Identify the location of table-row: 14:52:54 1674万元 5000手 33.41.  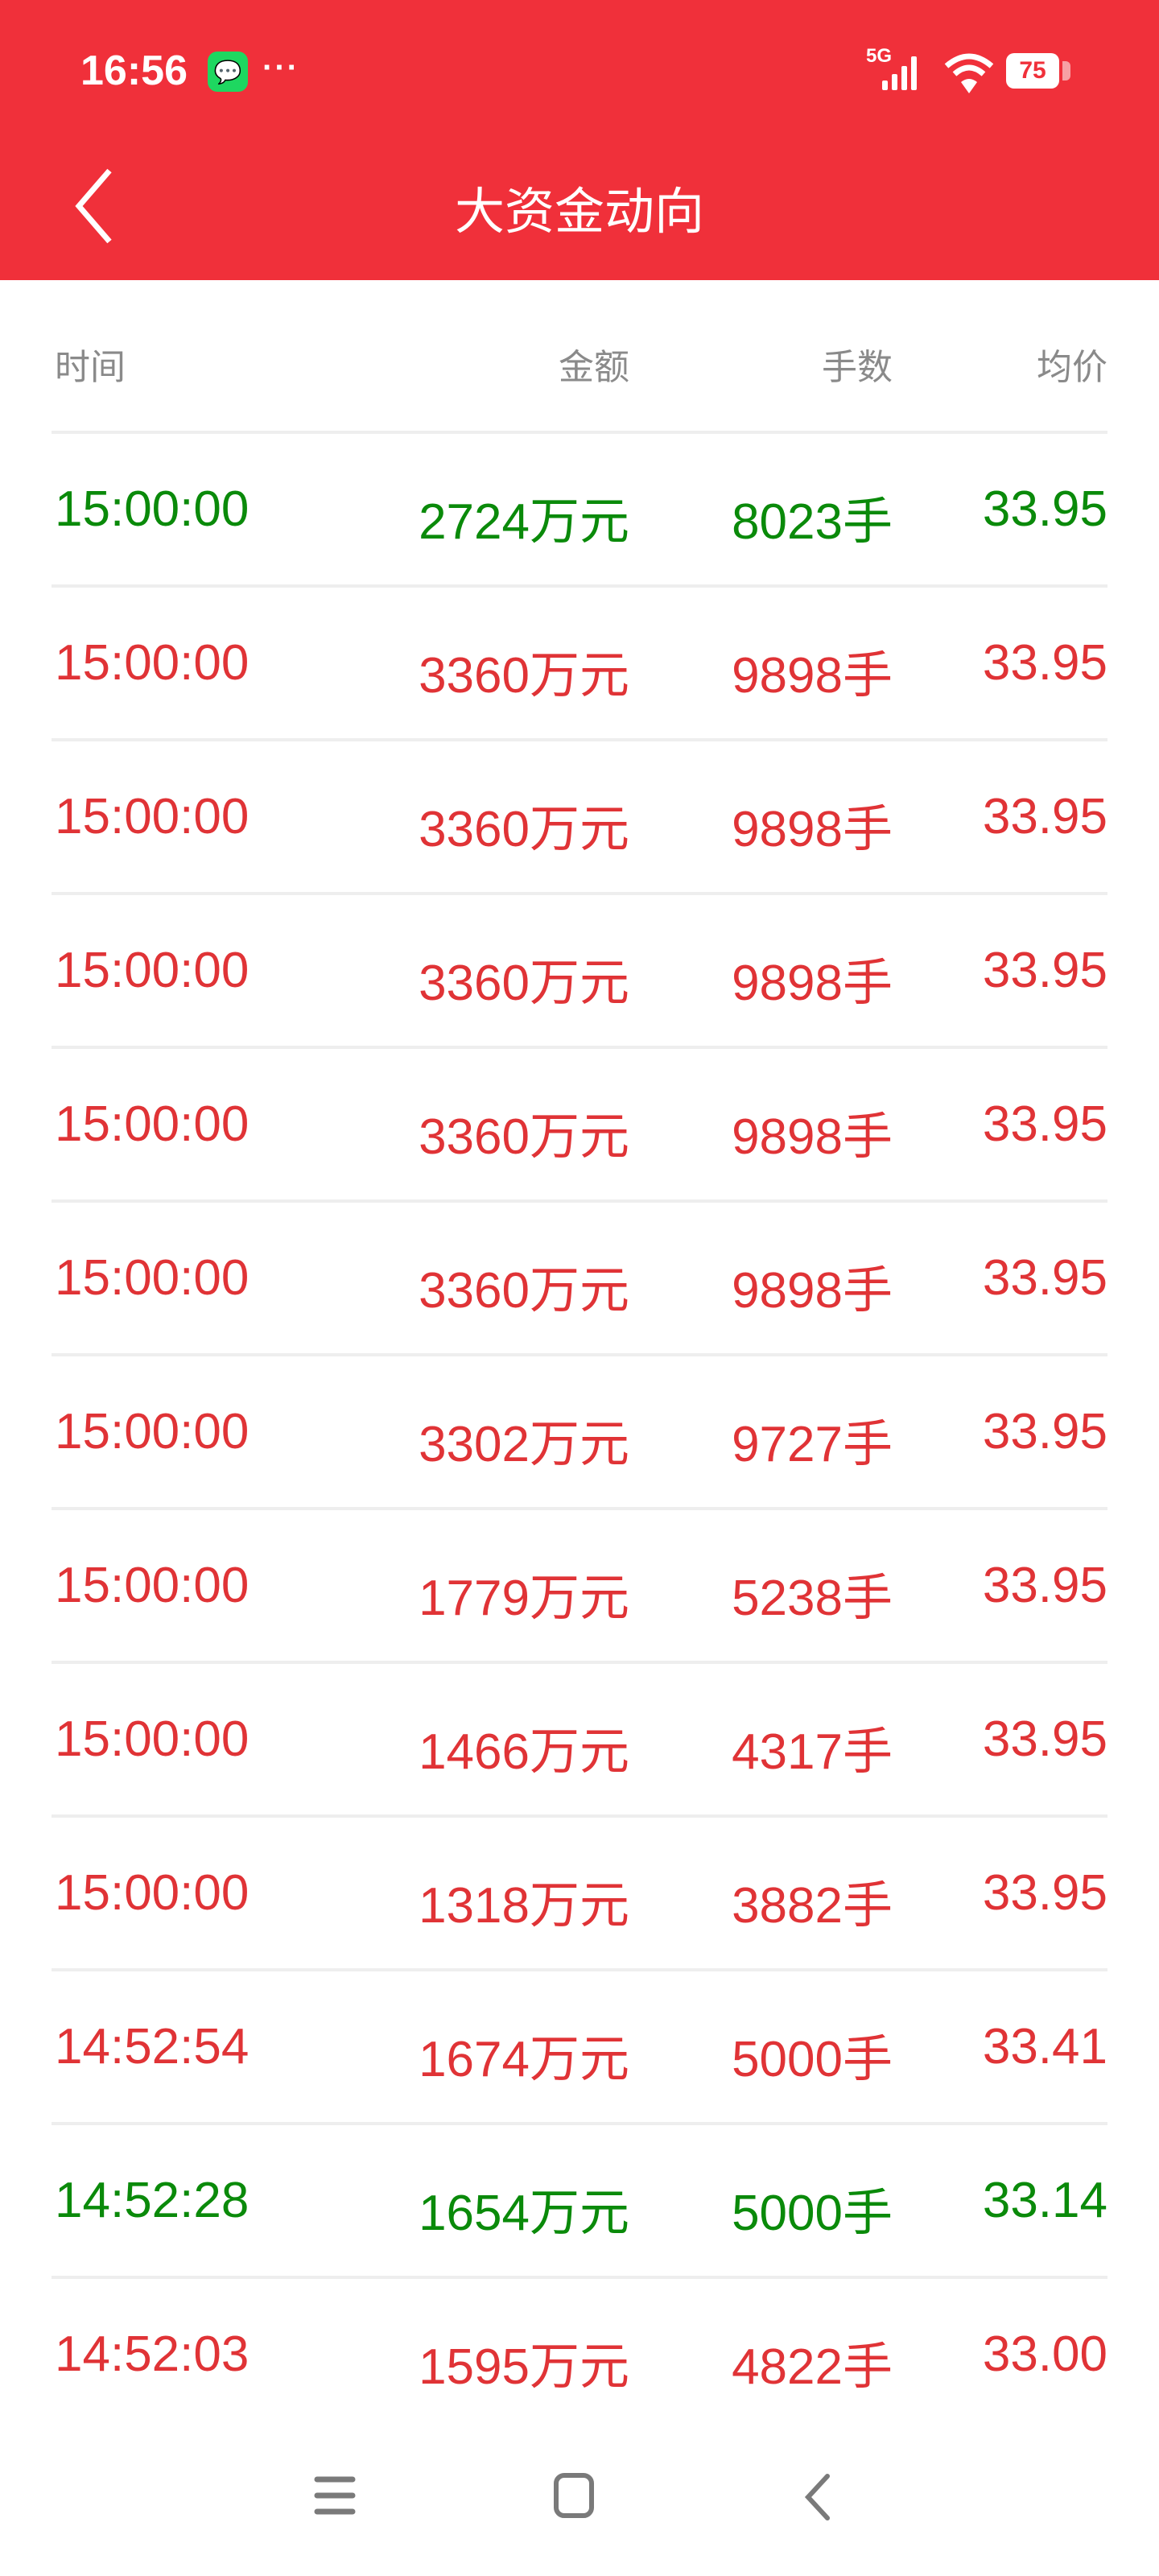
(579, 2045).